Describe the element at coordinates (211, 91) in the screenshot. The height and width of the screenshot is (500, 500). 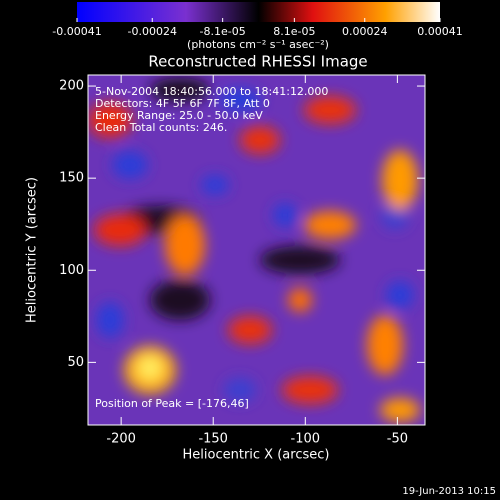
I see `annotation: 5-Nov-2004 18:40:56.000 to 18:41:12.000` at that location.